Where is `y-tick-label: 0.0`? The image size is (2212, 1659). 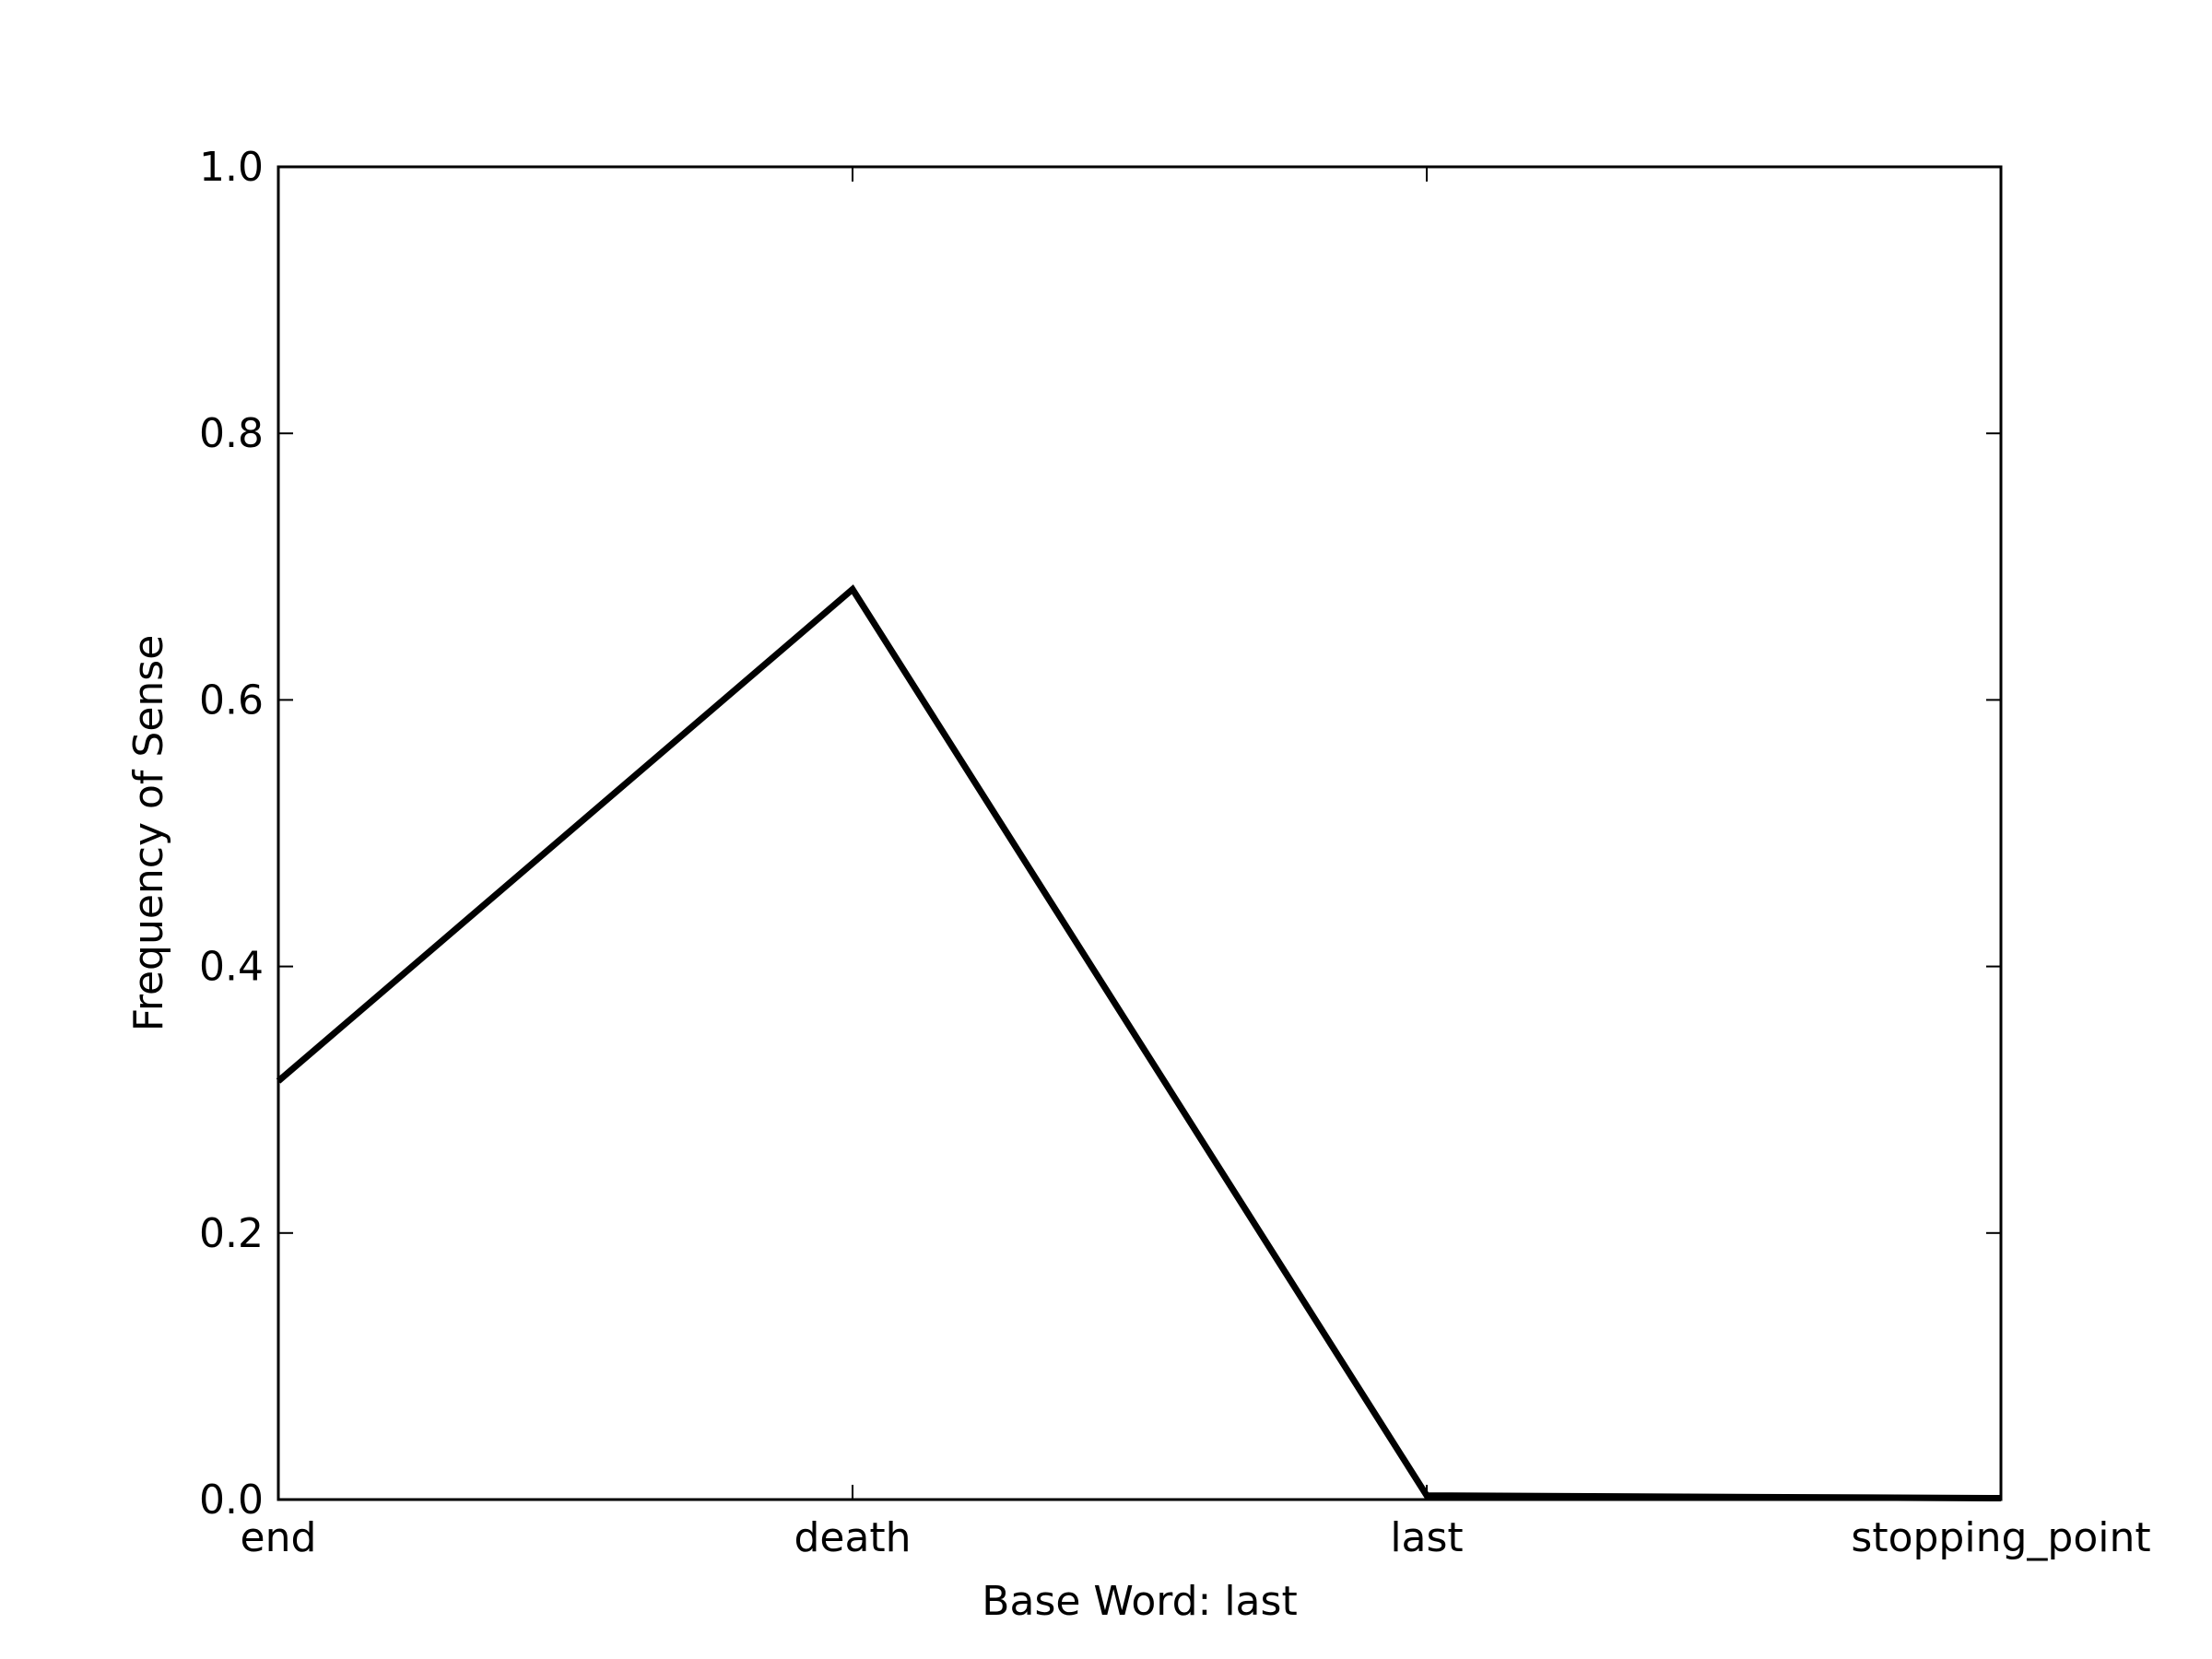 y-tick-label: 0.0 is located at coordinates (231, 1500).